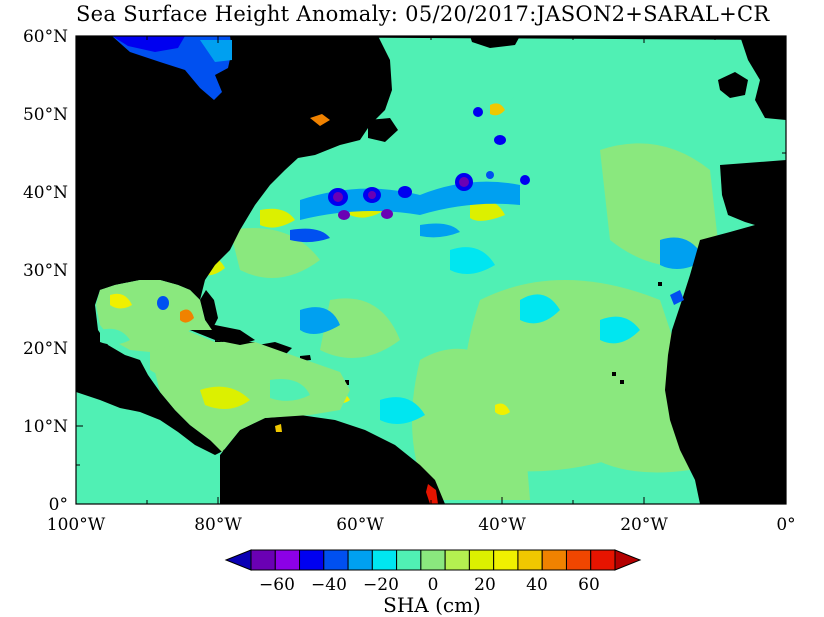 Image resolution: width=824 pixels, height=617 pixels. Describe the element at coordinates (628, 560) in the screenshot. I see `colorbar-high-arrow` at that location.